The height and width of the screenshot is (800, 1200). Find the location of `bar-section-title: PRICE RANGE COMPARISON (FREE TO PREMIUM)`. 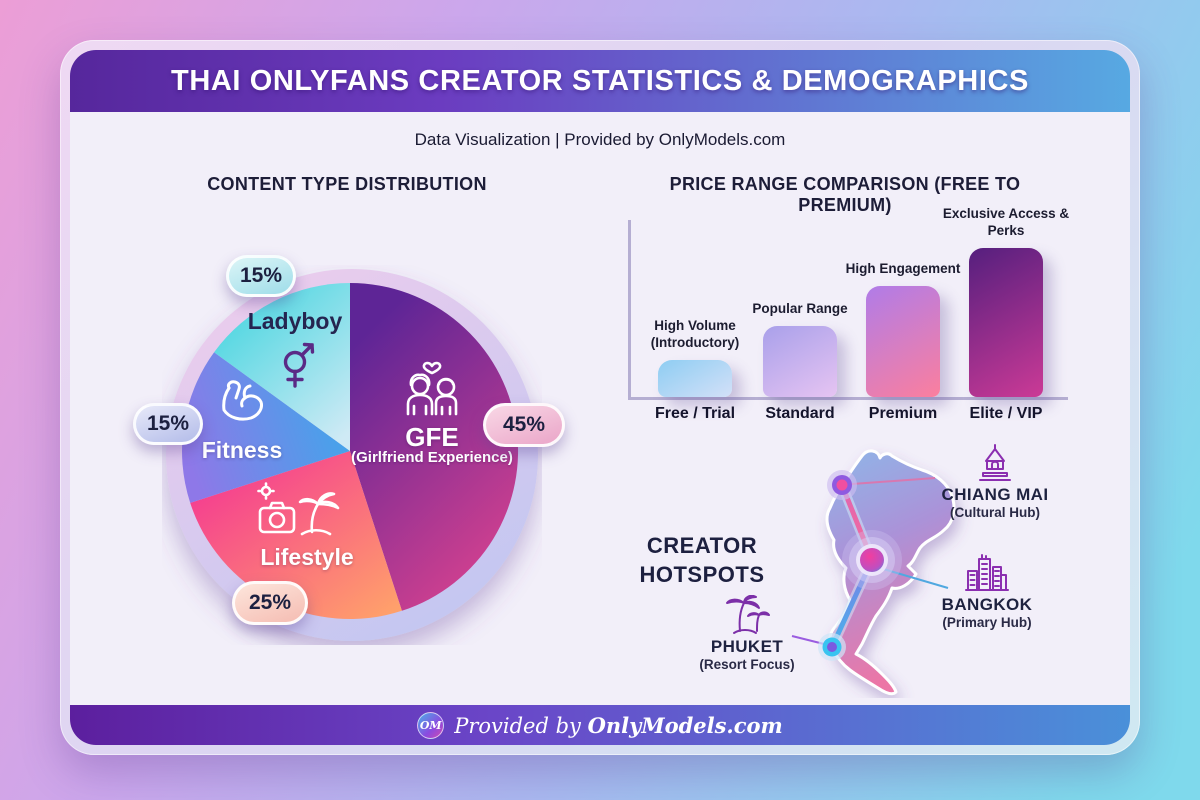

bar-section-title: PRICE RANGE COMPARISON (FREE TO PREMIUM) is located at coordinates (845, 194).